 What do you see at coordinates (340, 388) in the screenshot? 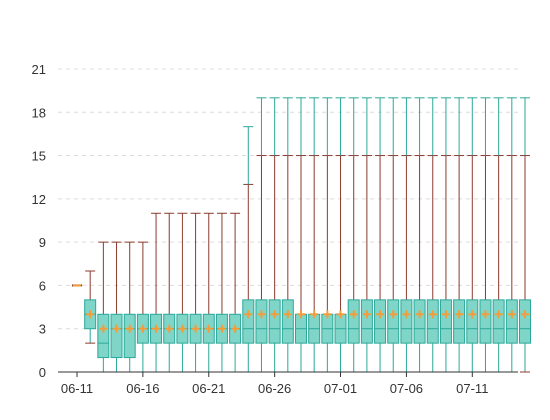
I see `x-tick-label: 07-01` at bounding box center [340, 388].